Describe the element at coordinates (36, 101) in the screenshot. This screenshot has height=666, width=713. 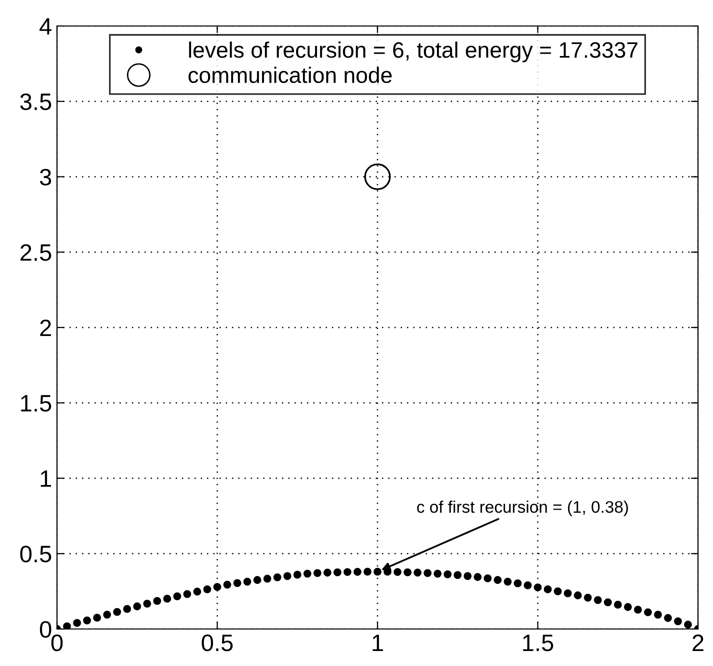
I see `y-tick-label: 3.5` at that location.